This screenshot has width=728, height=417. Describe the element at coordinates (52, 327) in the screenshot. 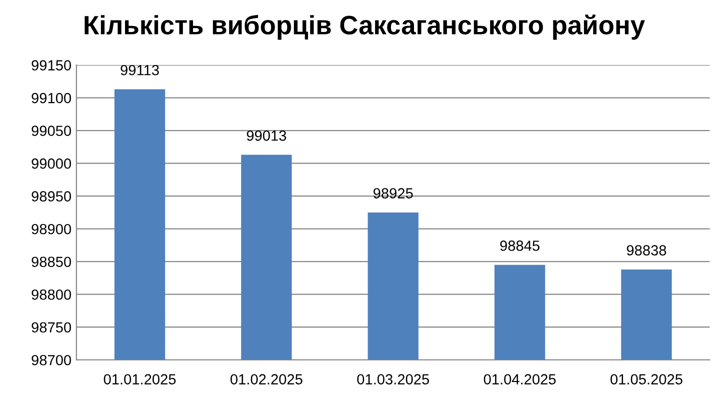

I see `y-tick-label: 98750` at that location.